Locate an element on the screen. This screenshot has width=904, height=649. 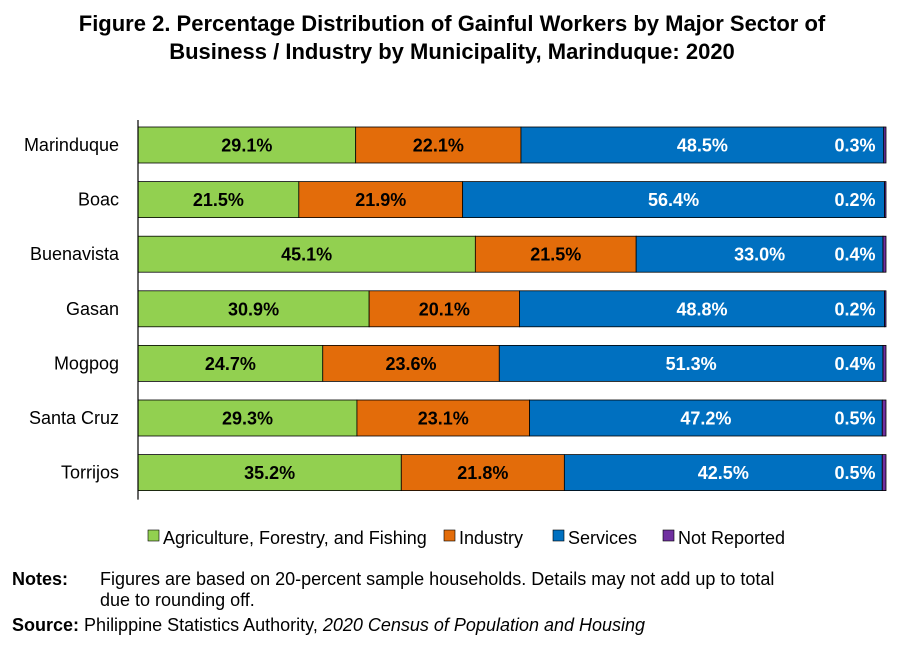
bar-services-santa-cruz is located at coordinates (706, 418).